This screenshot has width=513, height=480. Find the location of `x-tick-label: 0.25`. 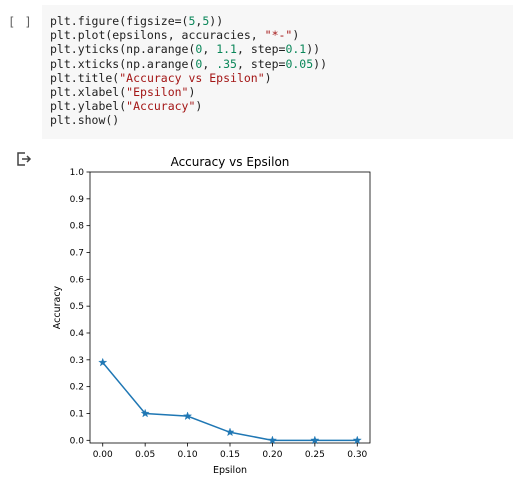

x-tick-label: 0.25 is located at coordinates (315, 455).